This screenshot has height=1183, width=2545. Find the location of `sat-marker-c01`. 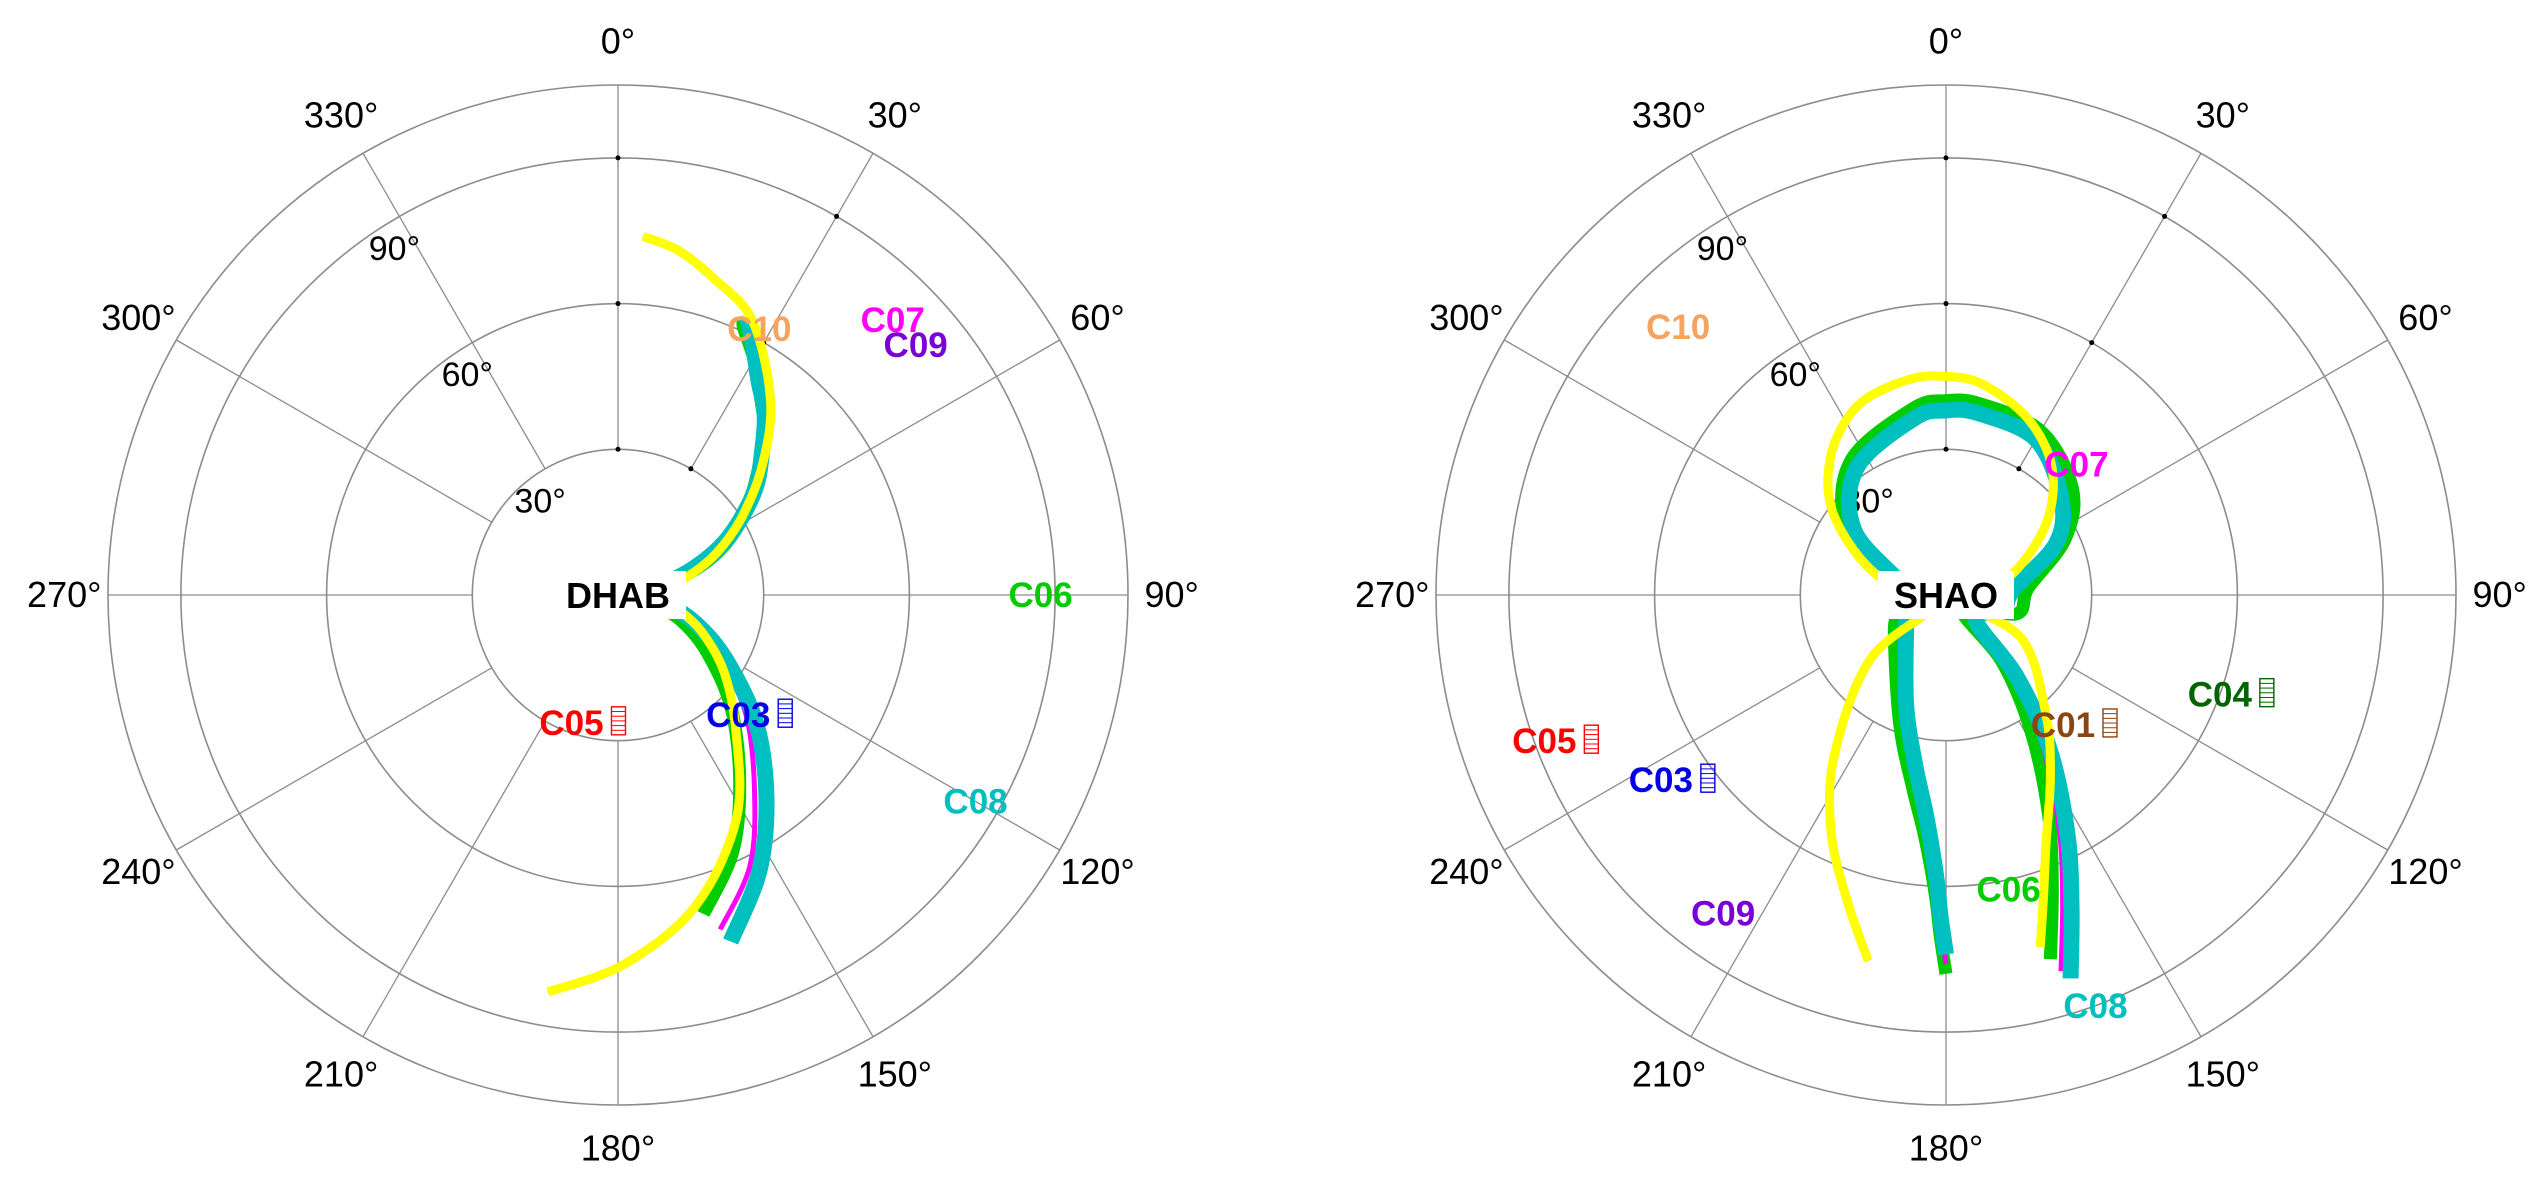

sat-marker-c01 is located at coordinates (2110, 723).